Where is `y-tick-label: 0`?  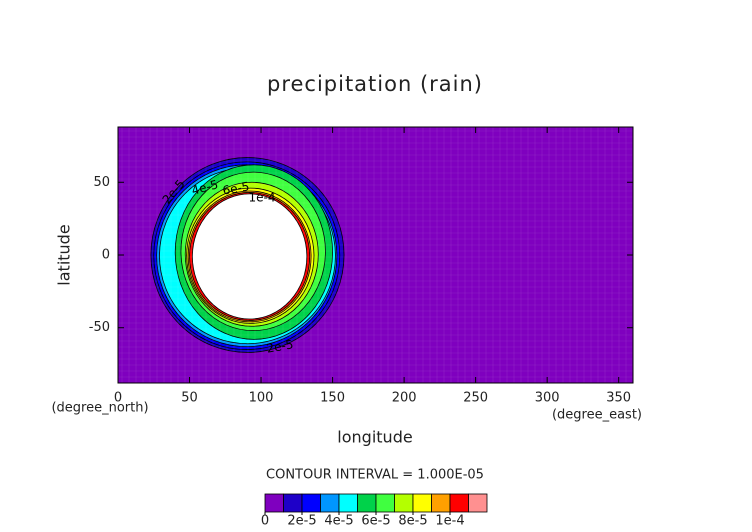
y-tick-label: 0 is located at coordinates (106, 255).